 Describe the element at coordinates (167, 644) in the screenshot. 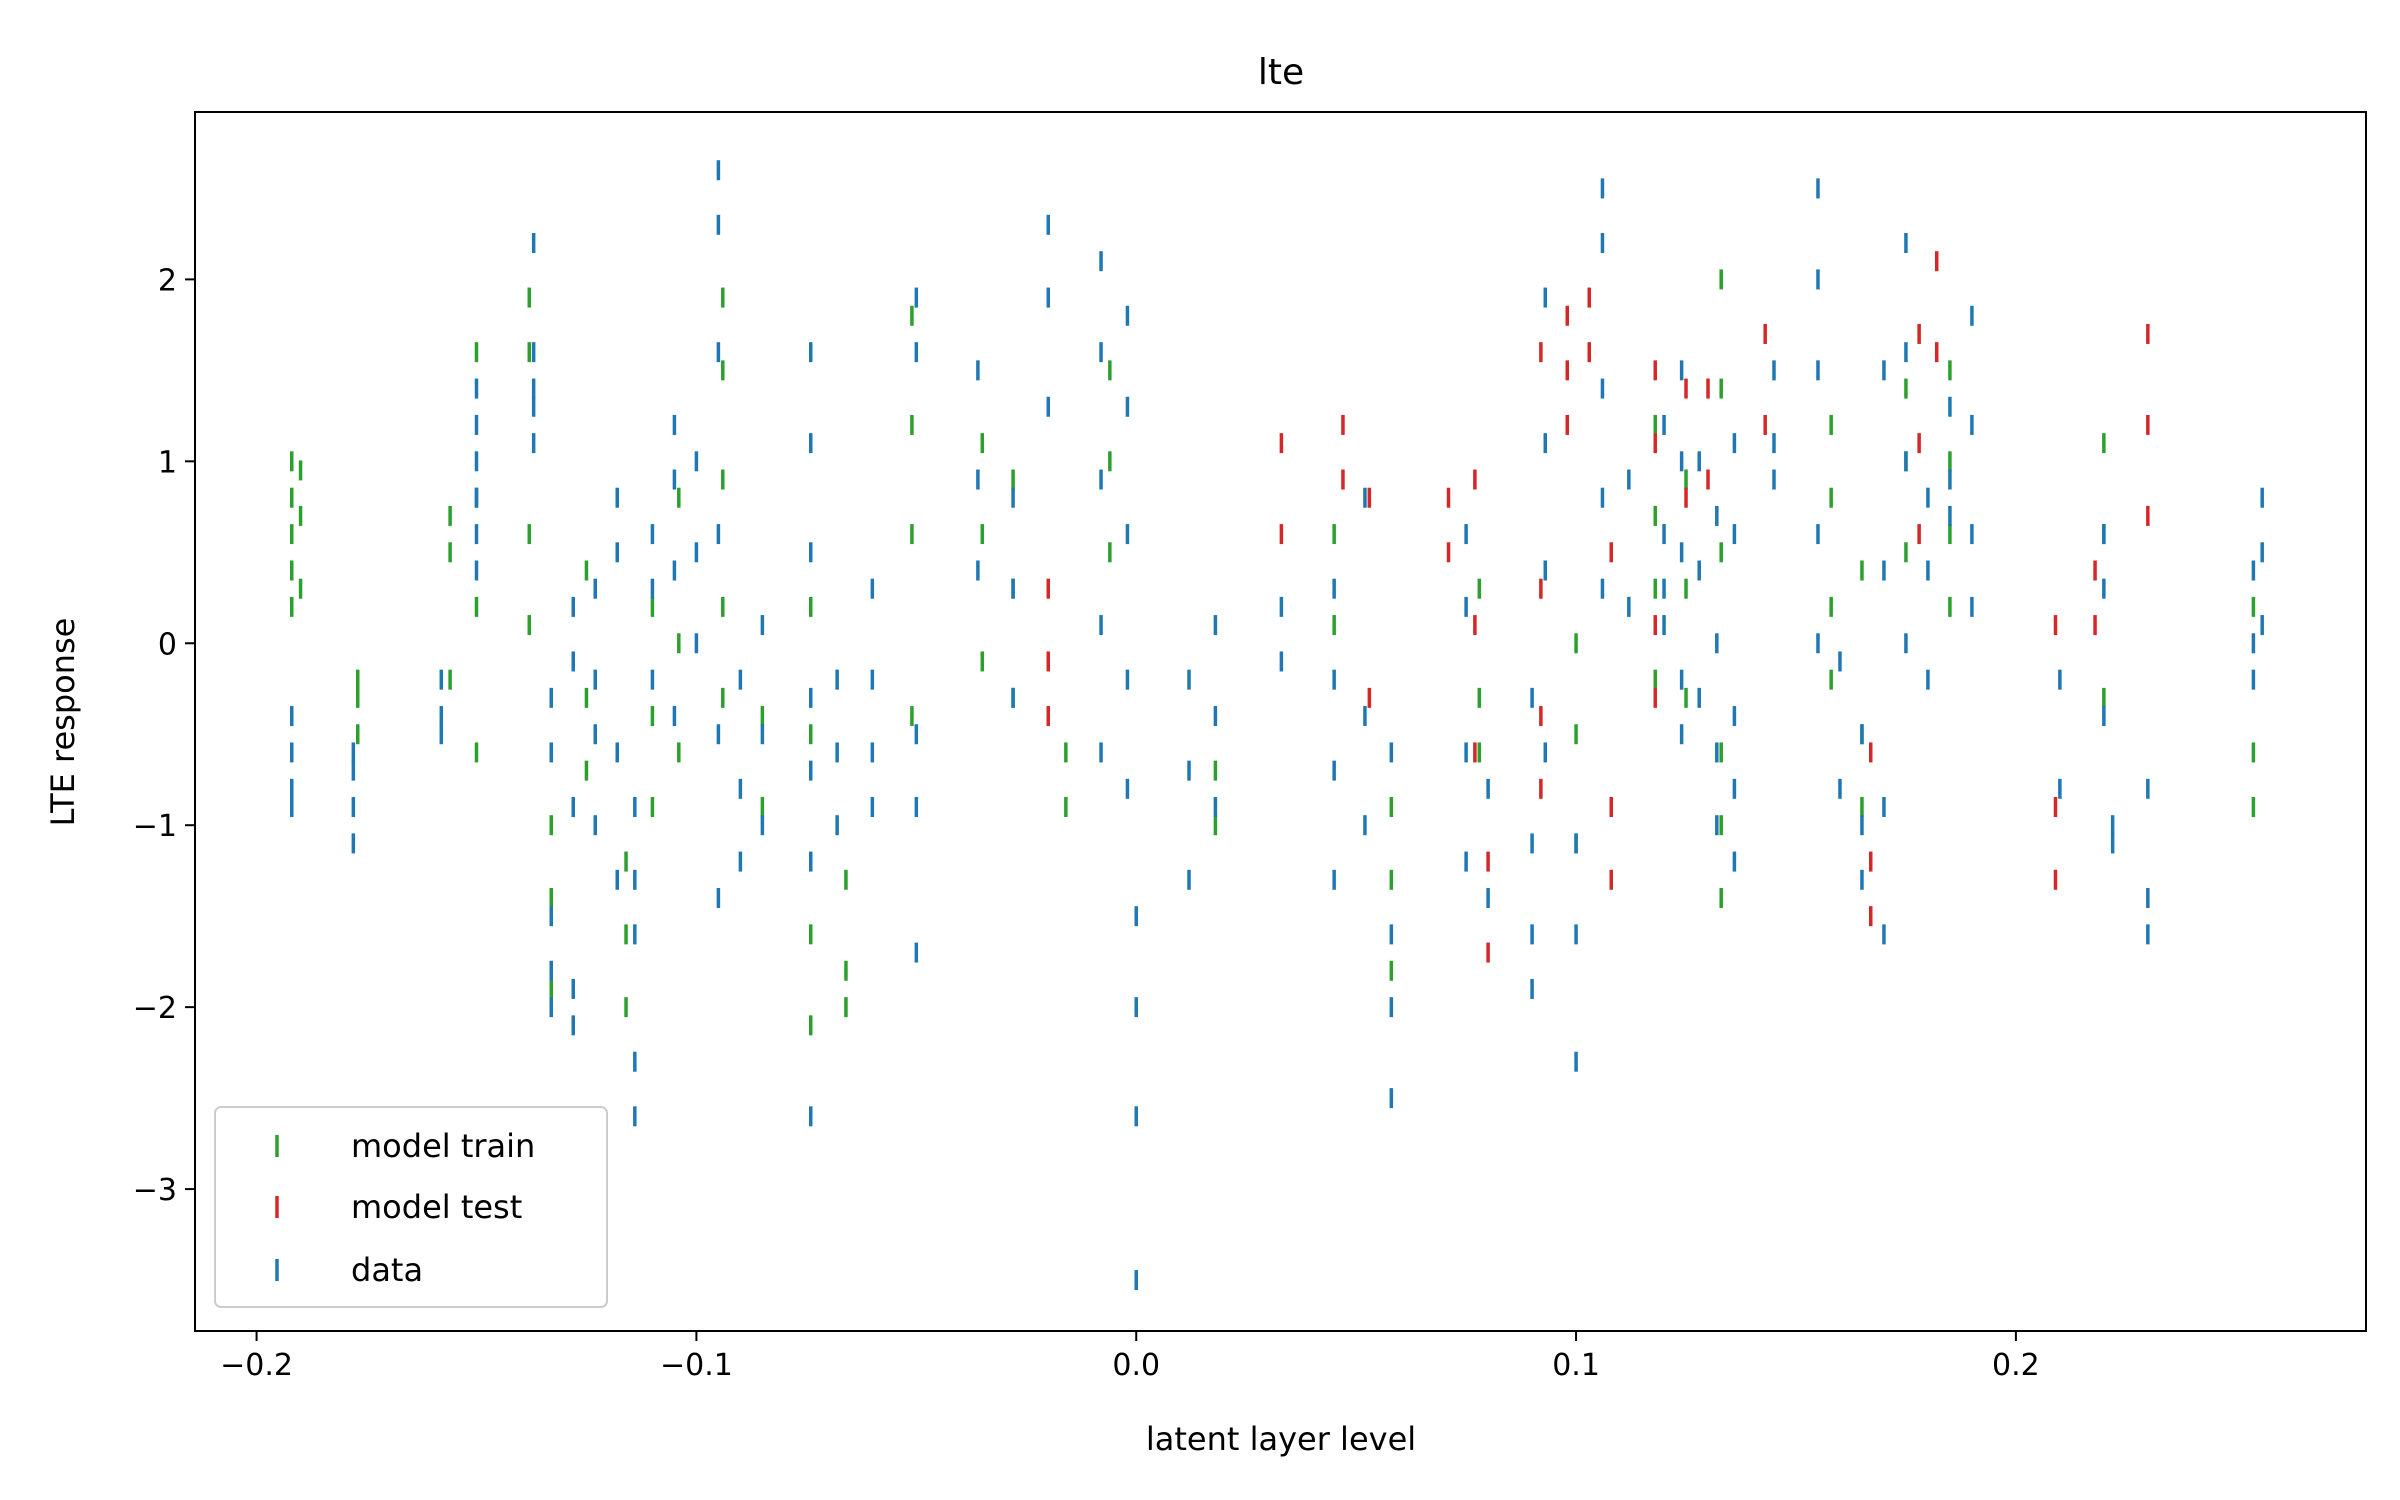

I see `y-tick-label: 0` at that location.